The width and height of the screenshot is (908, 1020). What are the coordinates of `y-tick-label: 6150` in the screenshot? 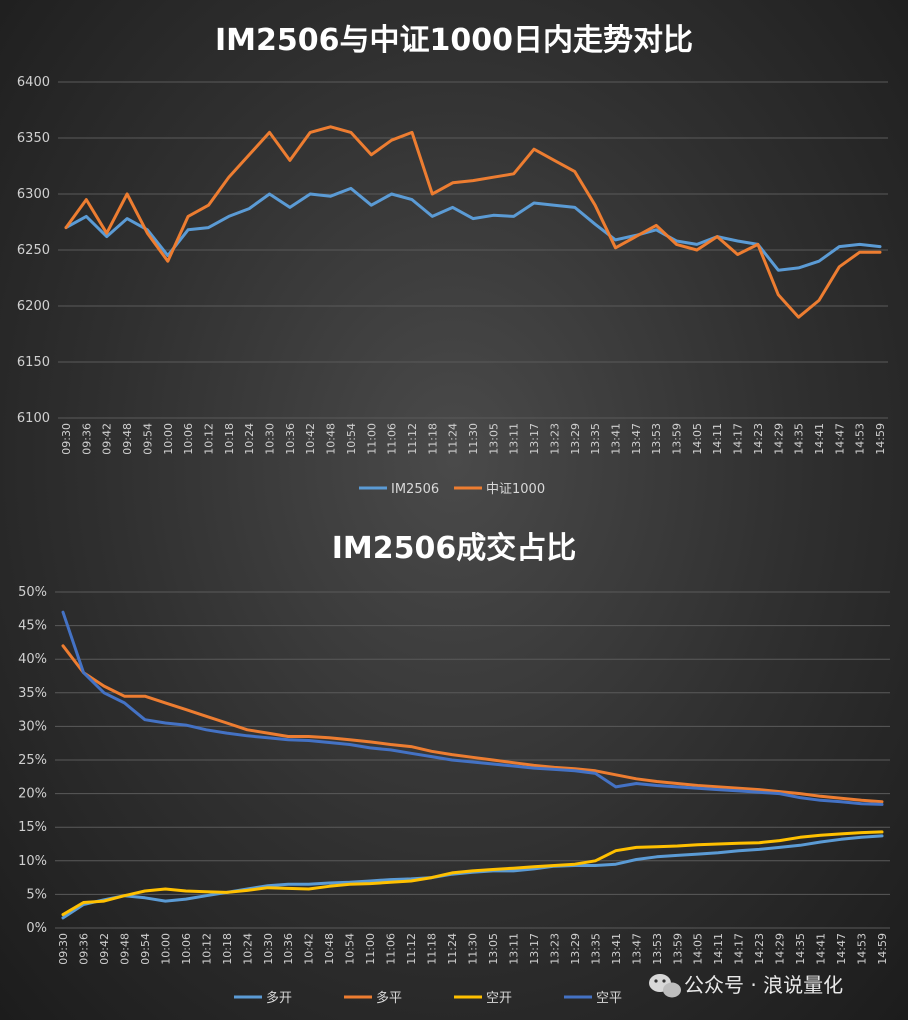 It's located at (33, 362).